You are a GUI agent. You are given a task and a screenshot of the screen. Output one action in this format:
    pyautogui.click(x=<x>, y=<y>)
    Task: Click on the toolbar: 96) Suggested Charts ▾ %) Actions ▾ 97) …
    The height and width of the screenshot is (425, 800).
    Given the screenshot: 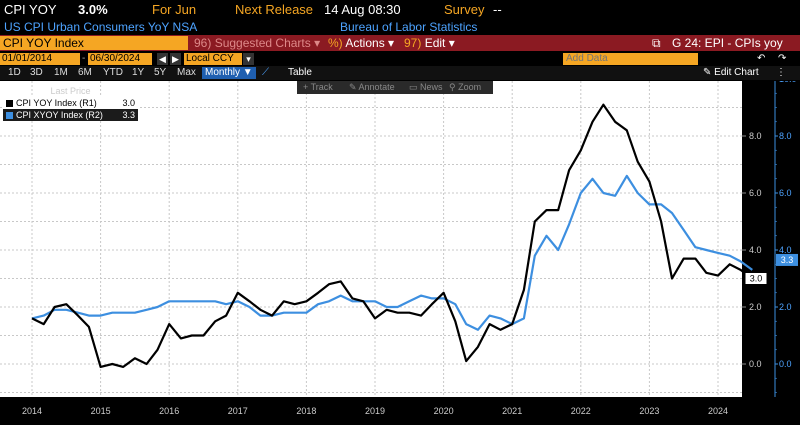 What is the action you would take?
    pyautogui.click(x=400, y=43)
    